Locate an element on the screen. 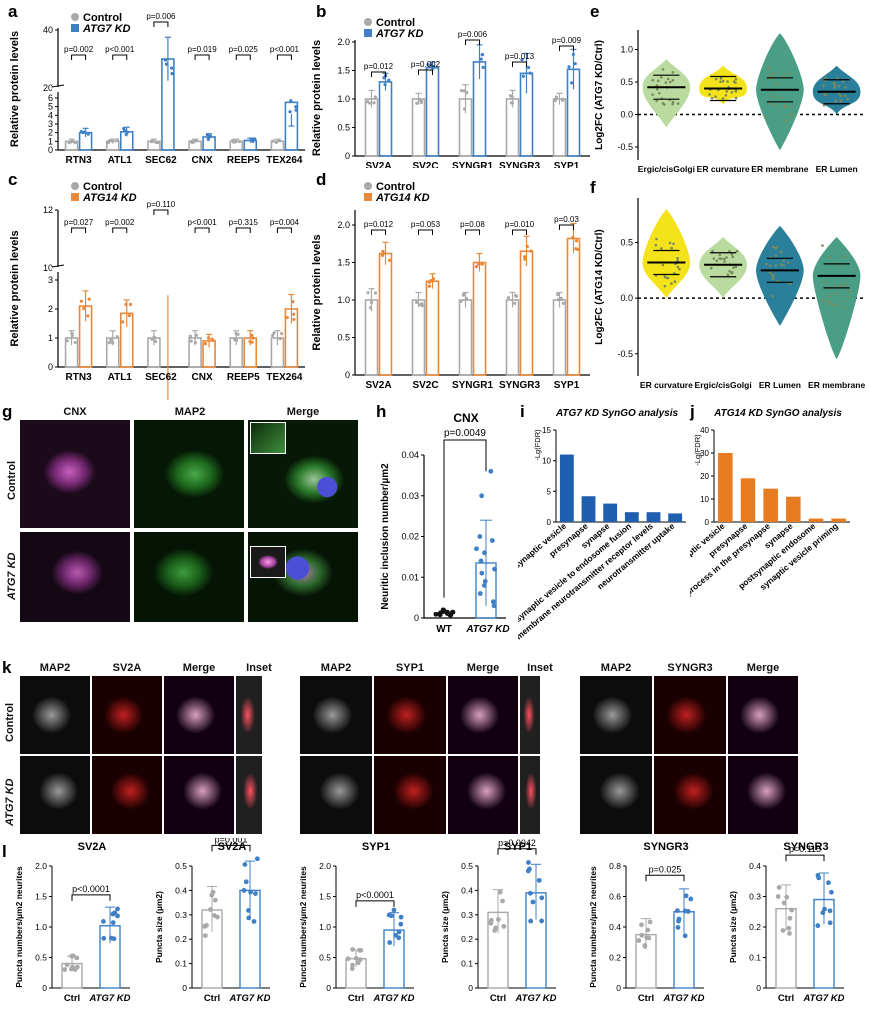 The width and height of the screenshot is (869, 1018). p-value: p=0.08 is located at coordinates (472, 224).